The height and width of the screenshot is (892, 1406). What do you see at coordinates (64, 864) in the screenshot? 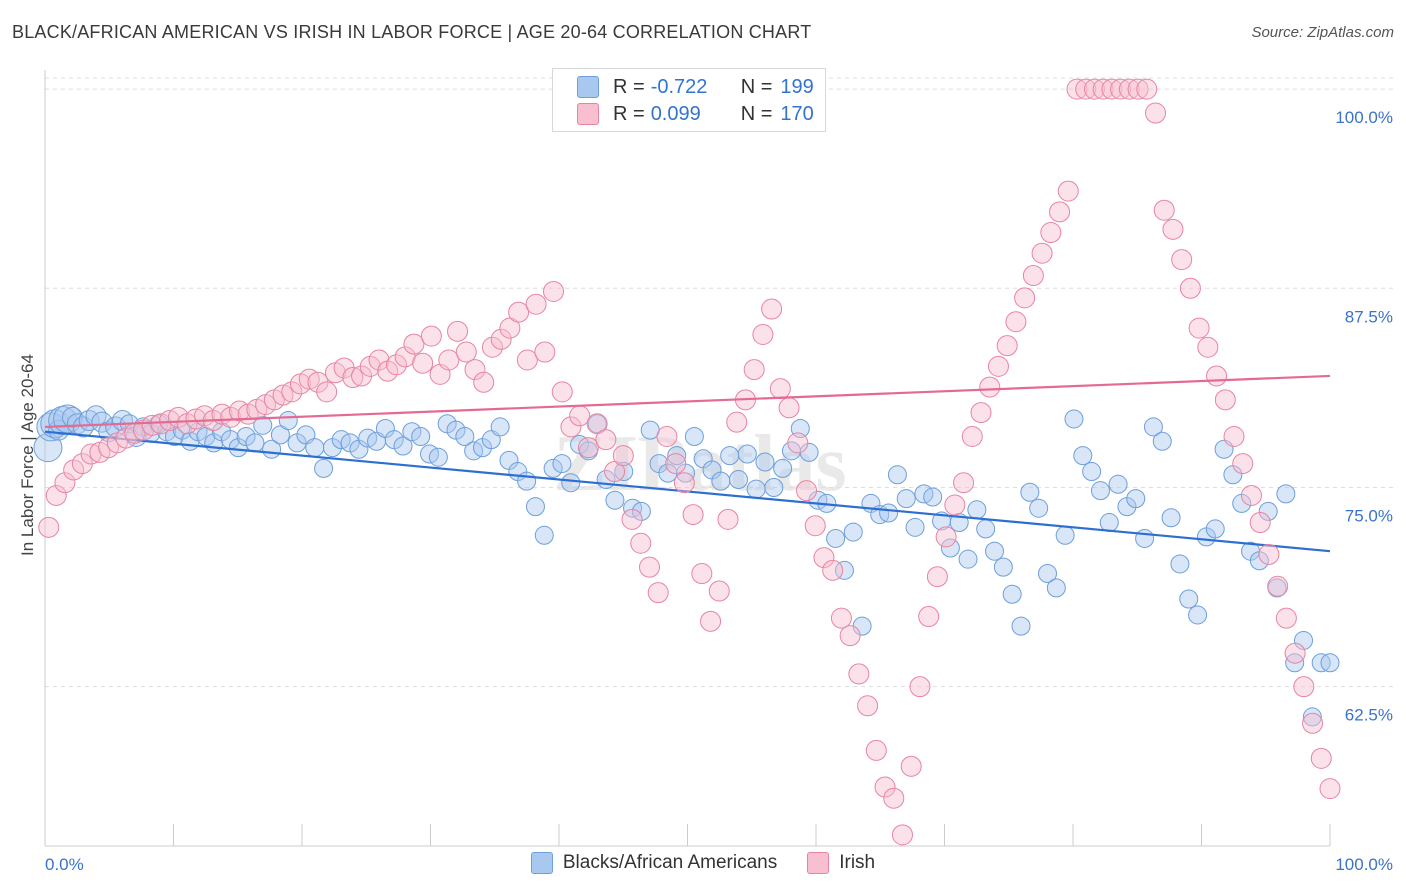
I see `x-tick-label: 0.0%` at bounding box center [64, 864].